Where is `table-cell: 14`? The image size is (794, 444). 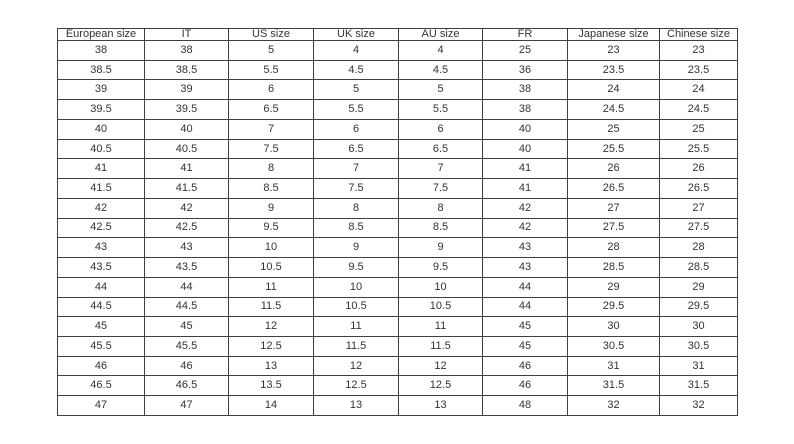 table-cell: 14 is located at coordinates (271, 405).